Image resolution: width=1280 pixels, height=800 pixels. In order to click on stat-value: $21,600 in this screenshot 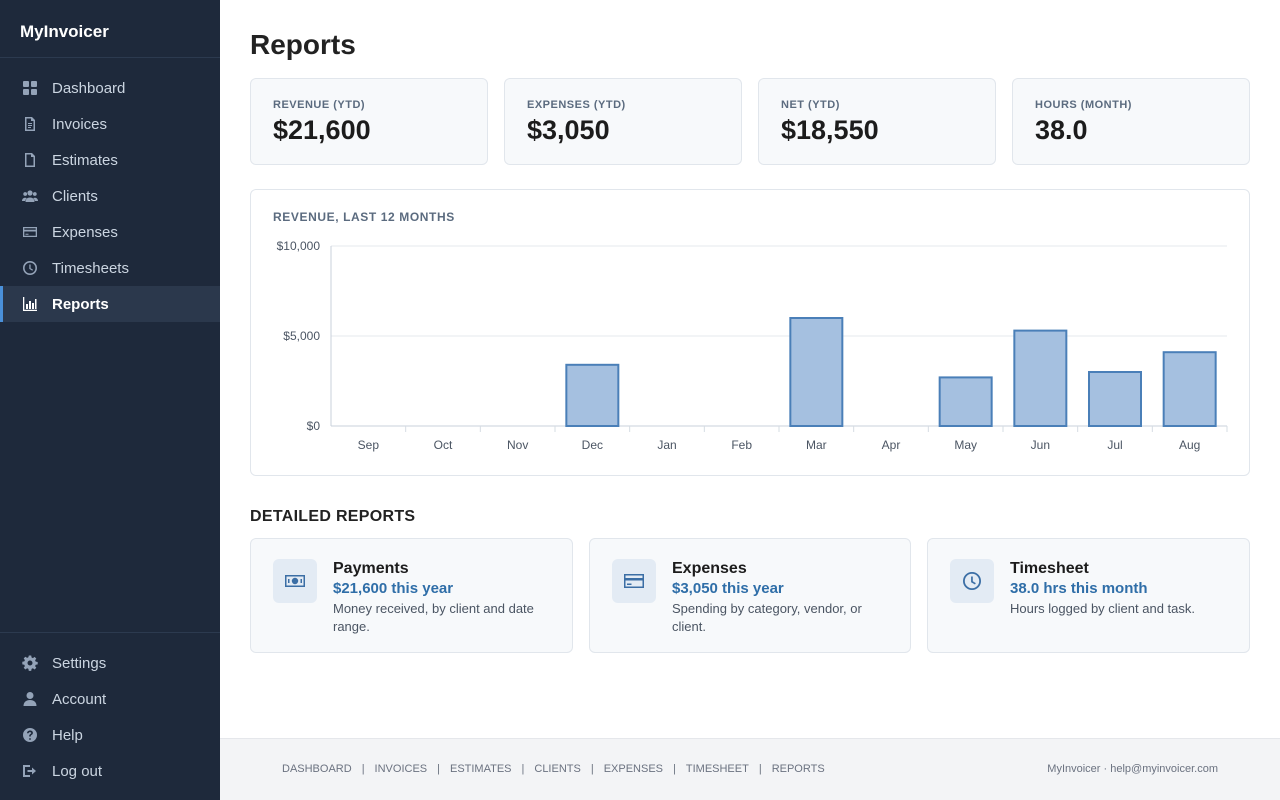, I will do `click(322, 130)`.